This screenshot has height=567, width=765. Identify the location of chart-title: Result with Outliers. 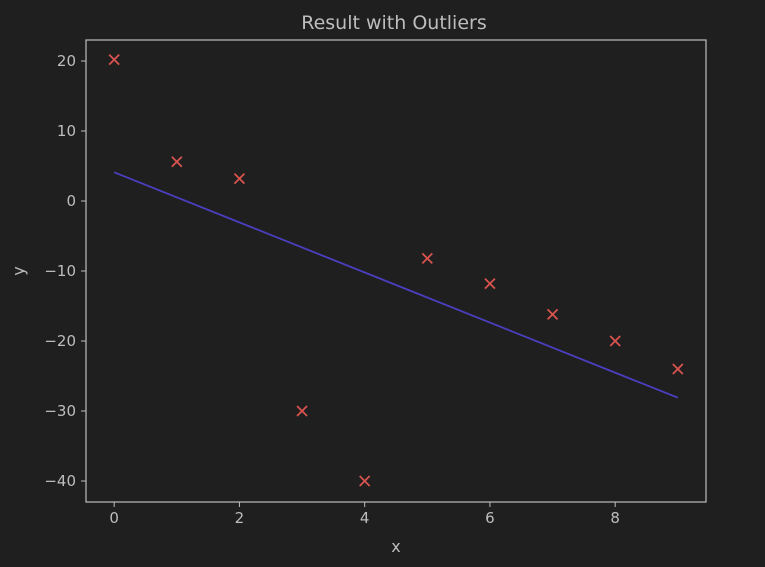
(394, 23).